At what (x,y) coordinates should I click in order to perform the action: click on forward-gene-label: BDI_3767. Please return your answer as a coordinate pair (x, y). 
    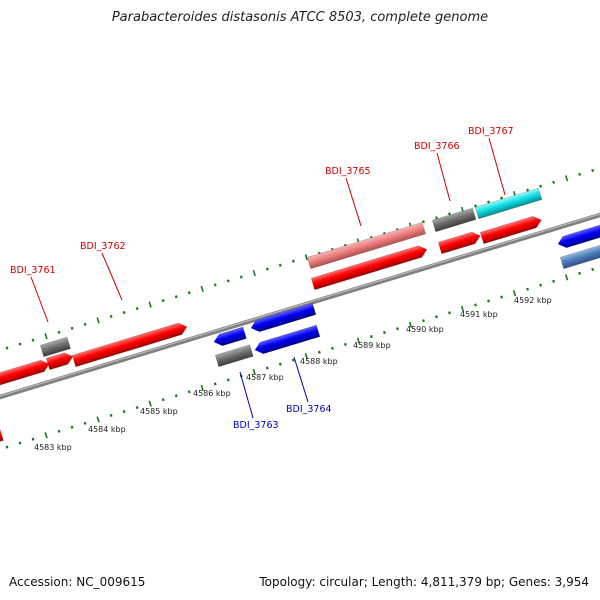
    Looking at the image, I should click on (491, 131).